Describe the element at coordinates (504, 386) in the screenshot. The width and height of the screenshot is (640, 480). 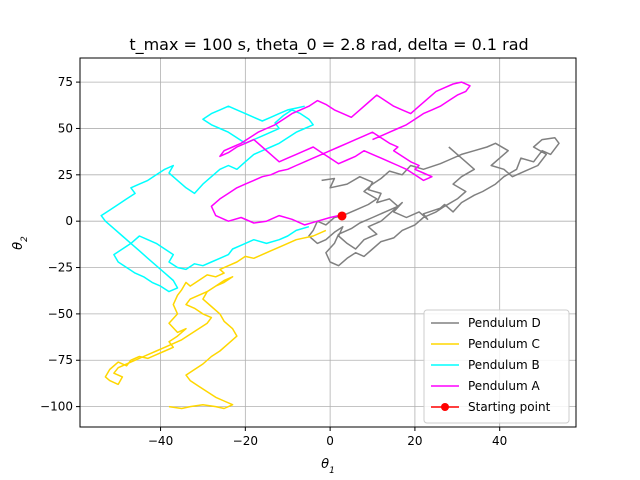
I see `legend-label: Pendulum A` at that location.